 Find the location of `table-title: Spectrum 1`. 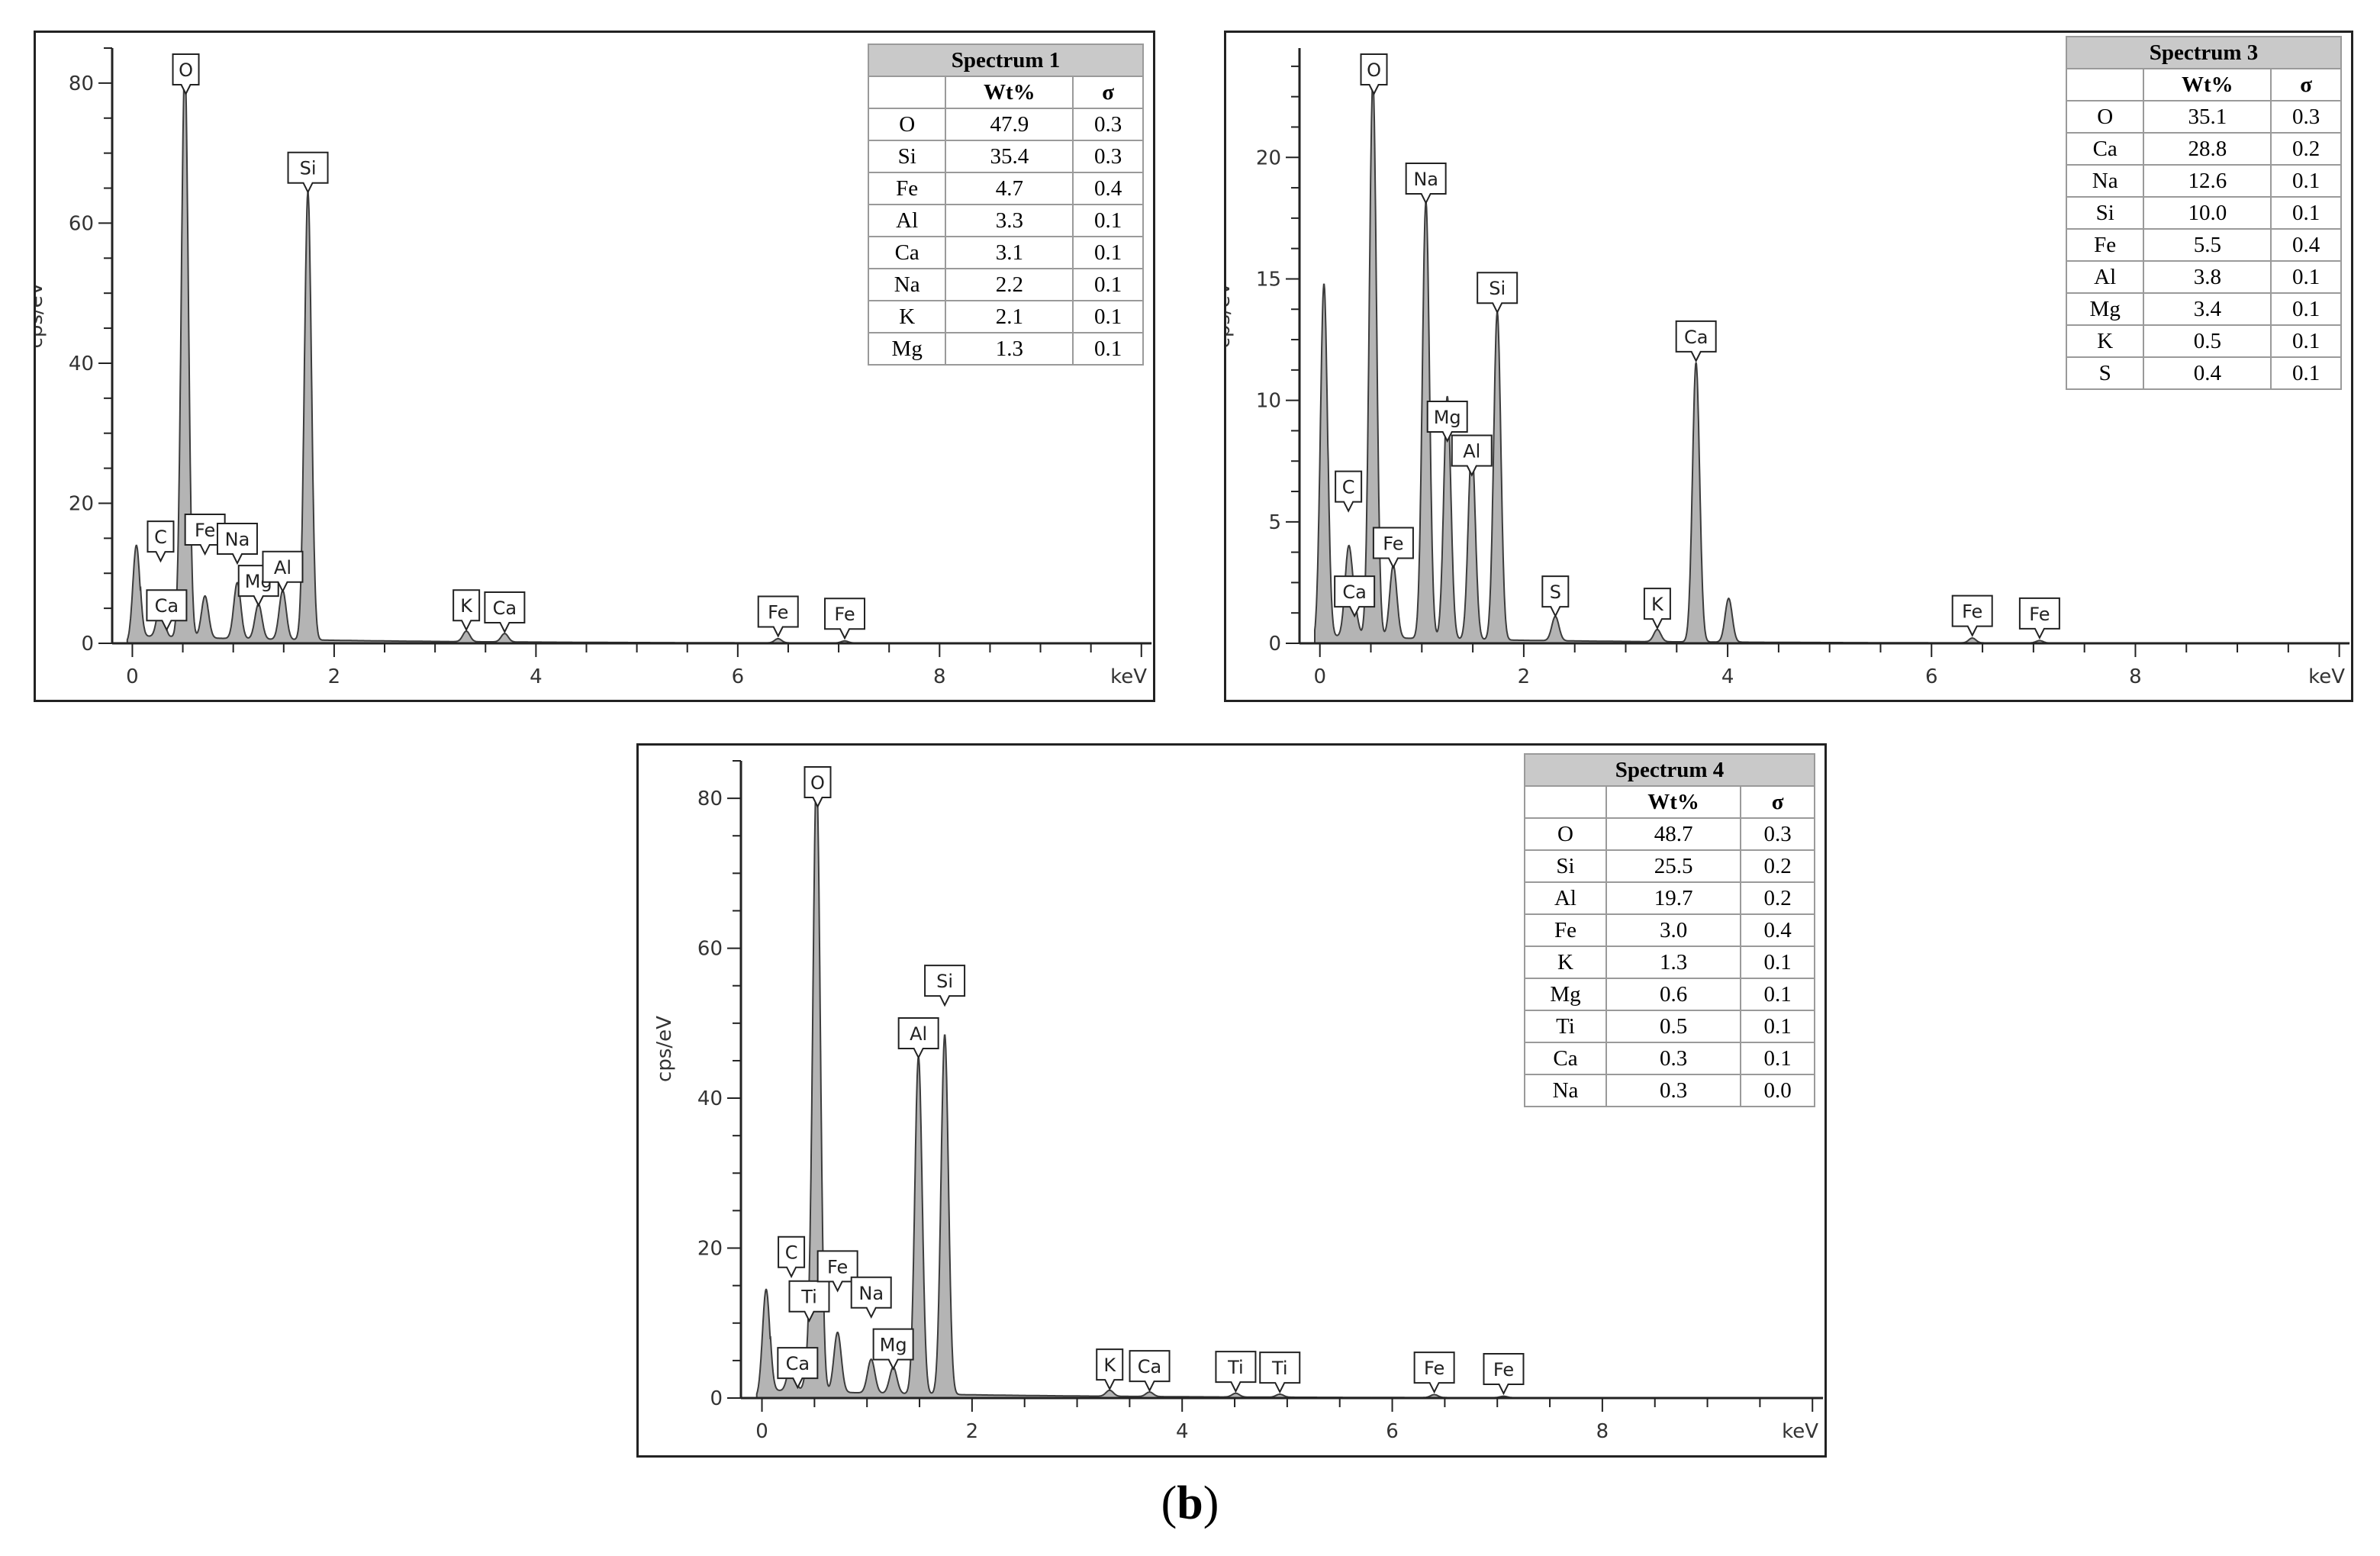

table-title: Spectrum 1 is located at coordinates (1006, 60).